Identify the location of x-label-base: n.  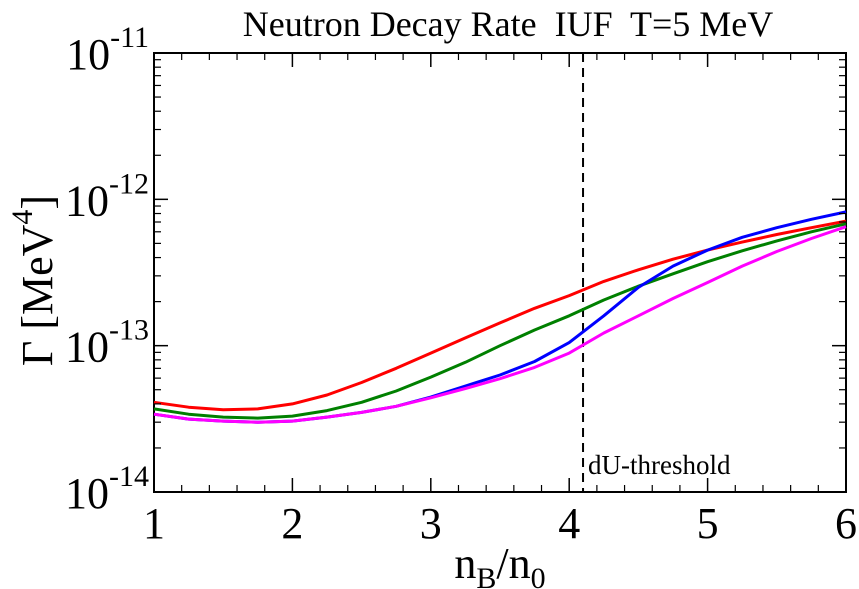
(465, 563).